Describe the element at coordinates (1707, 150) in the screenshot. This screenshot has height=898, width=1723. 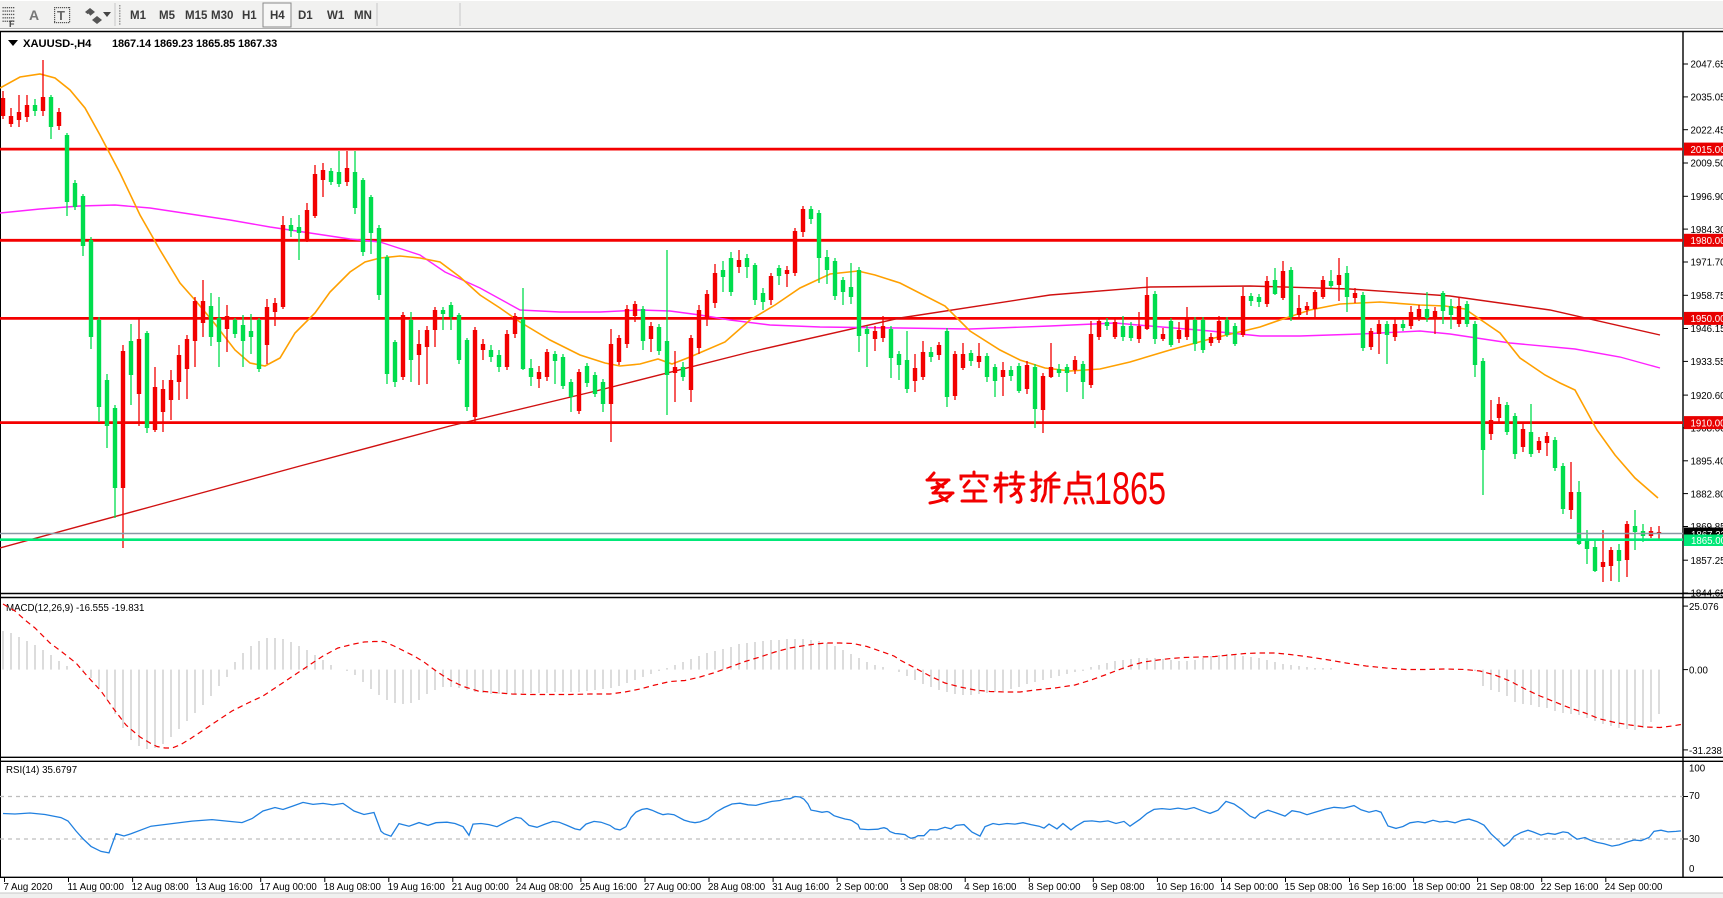
I see `svg-text: 2015.00` at that location.